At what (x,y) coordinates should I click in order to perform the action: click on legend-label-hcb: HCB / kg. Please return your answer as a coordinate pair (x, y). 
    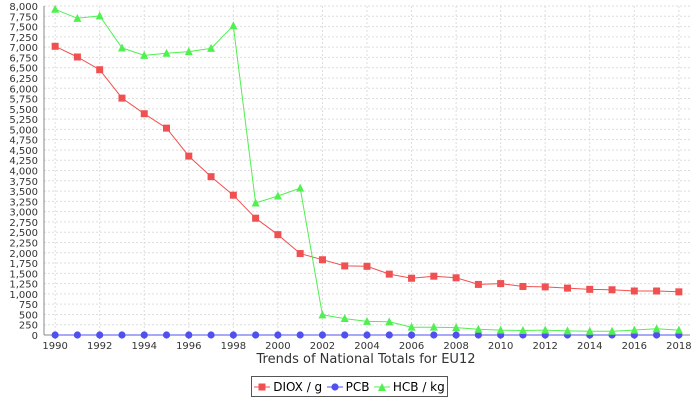
    Looking at the image, I should click on (418, 386).